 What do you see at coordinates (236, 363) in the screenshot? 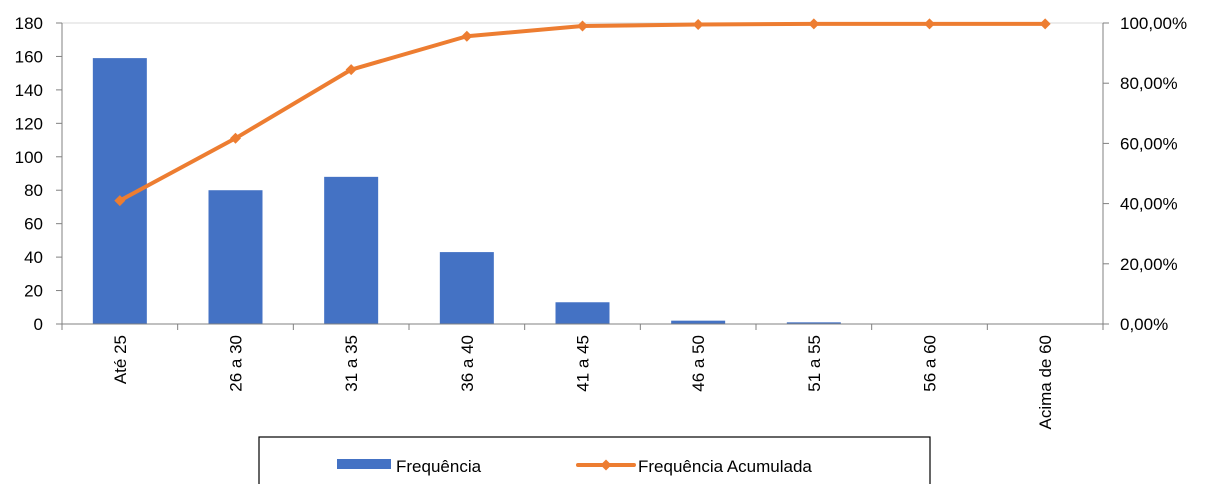
I see `x-category-label-1: 26 a 30` at bounding box center [236, 363].